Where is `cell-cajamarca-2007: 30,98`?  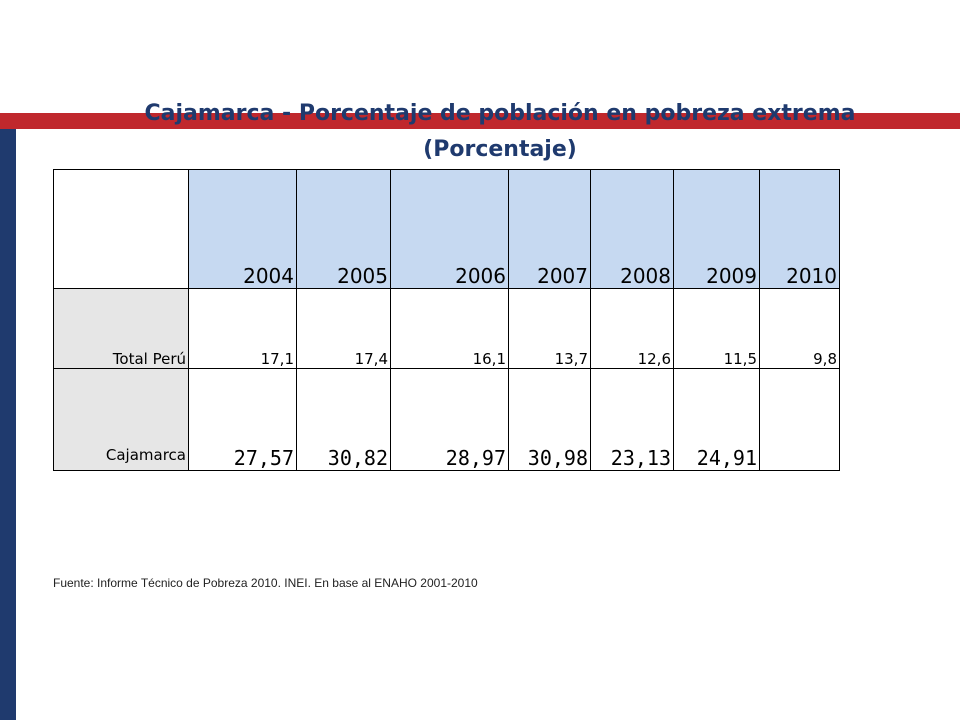
cell-cajamarca-2007: 30,98 is located at coordinates (549, 419).